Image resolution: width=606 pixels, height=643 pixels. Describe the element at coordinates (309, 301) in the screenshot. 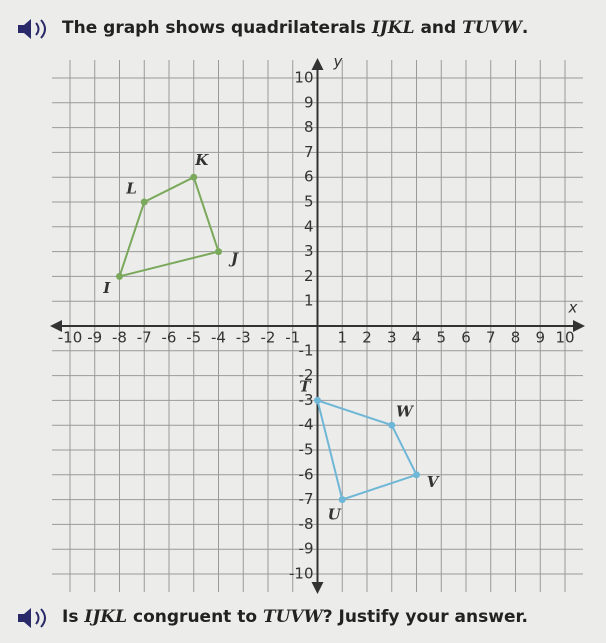

I see `y-tick-label: 1` at that location.